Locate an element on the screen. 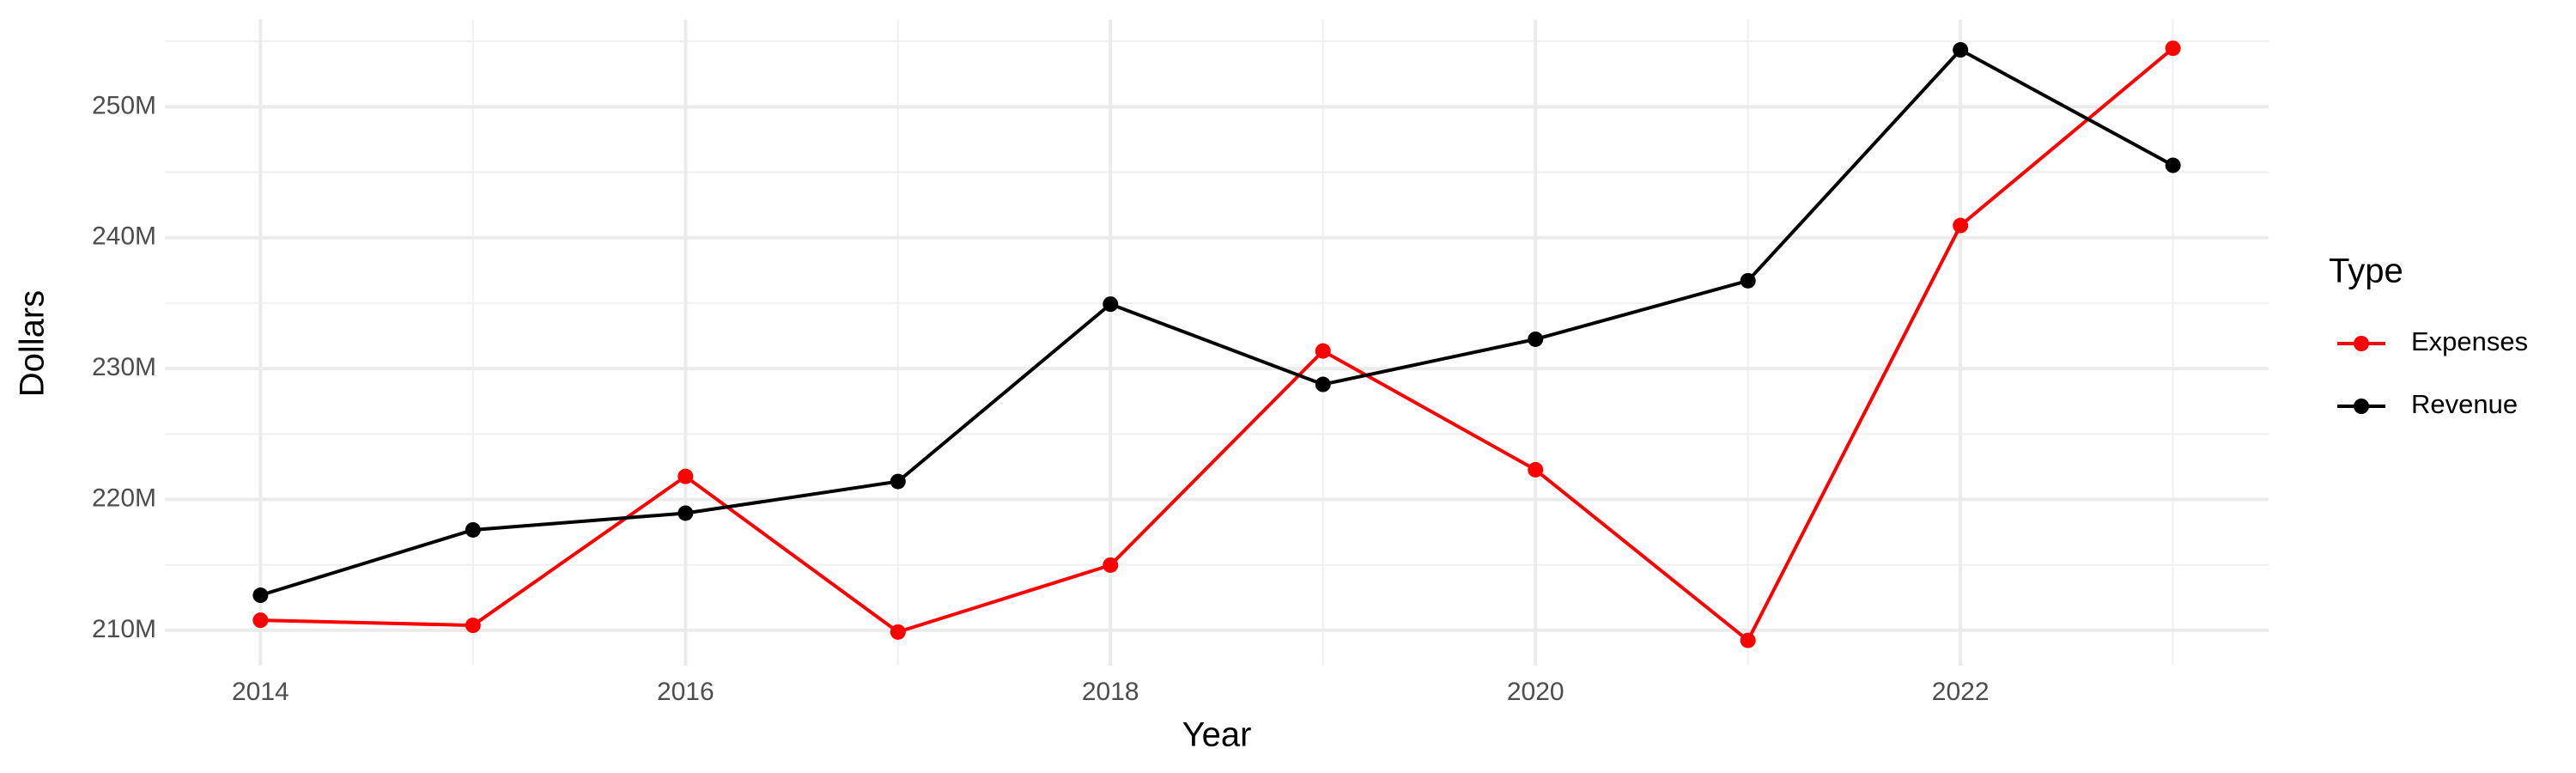  y-tick-label: 250M is located at coordinates (124, 105).